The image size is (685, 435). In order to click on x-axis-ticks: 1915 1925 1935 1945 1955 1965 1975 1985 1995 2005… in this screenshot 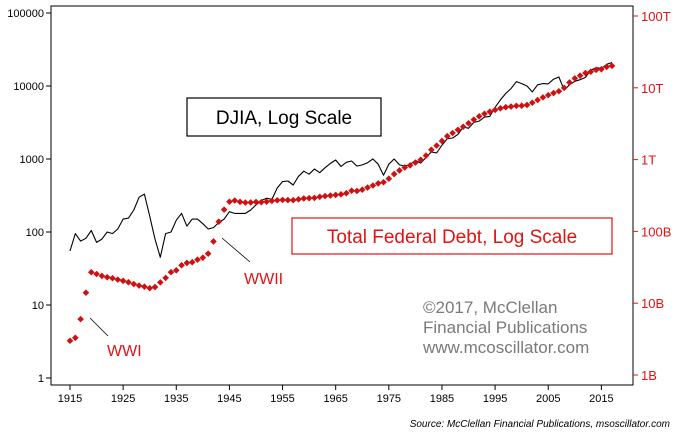, I will do `click(336, 395)`.